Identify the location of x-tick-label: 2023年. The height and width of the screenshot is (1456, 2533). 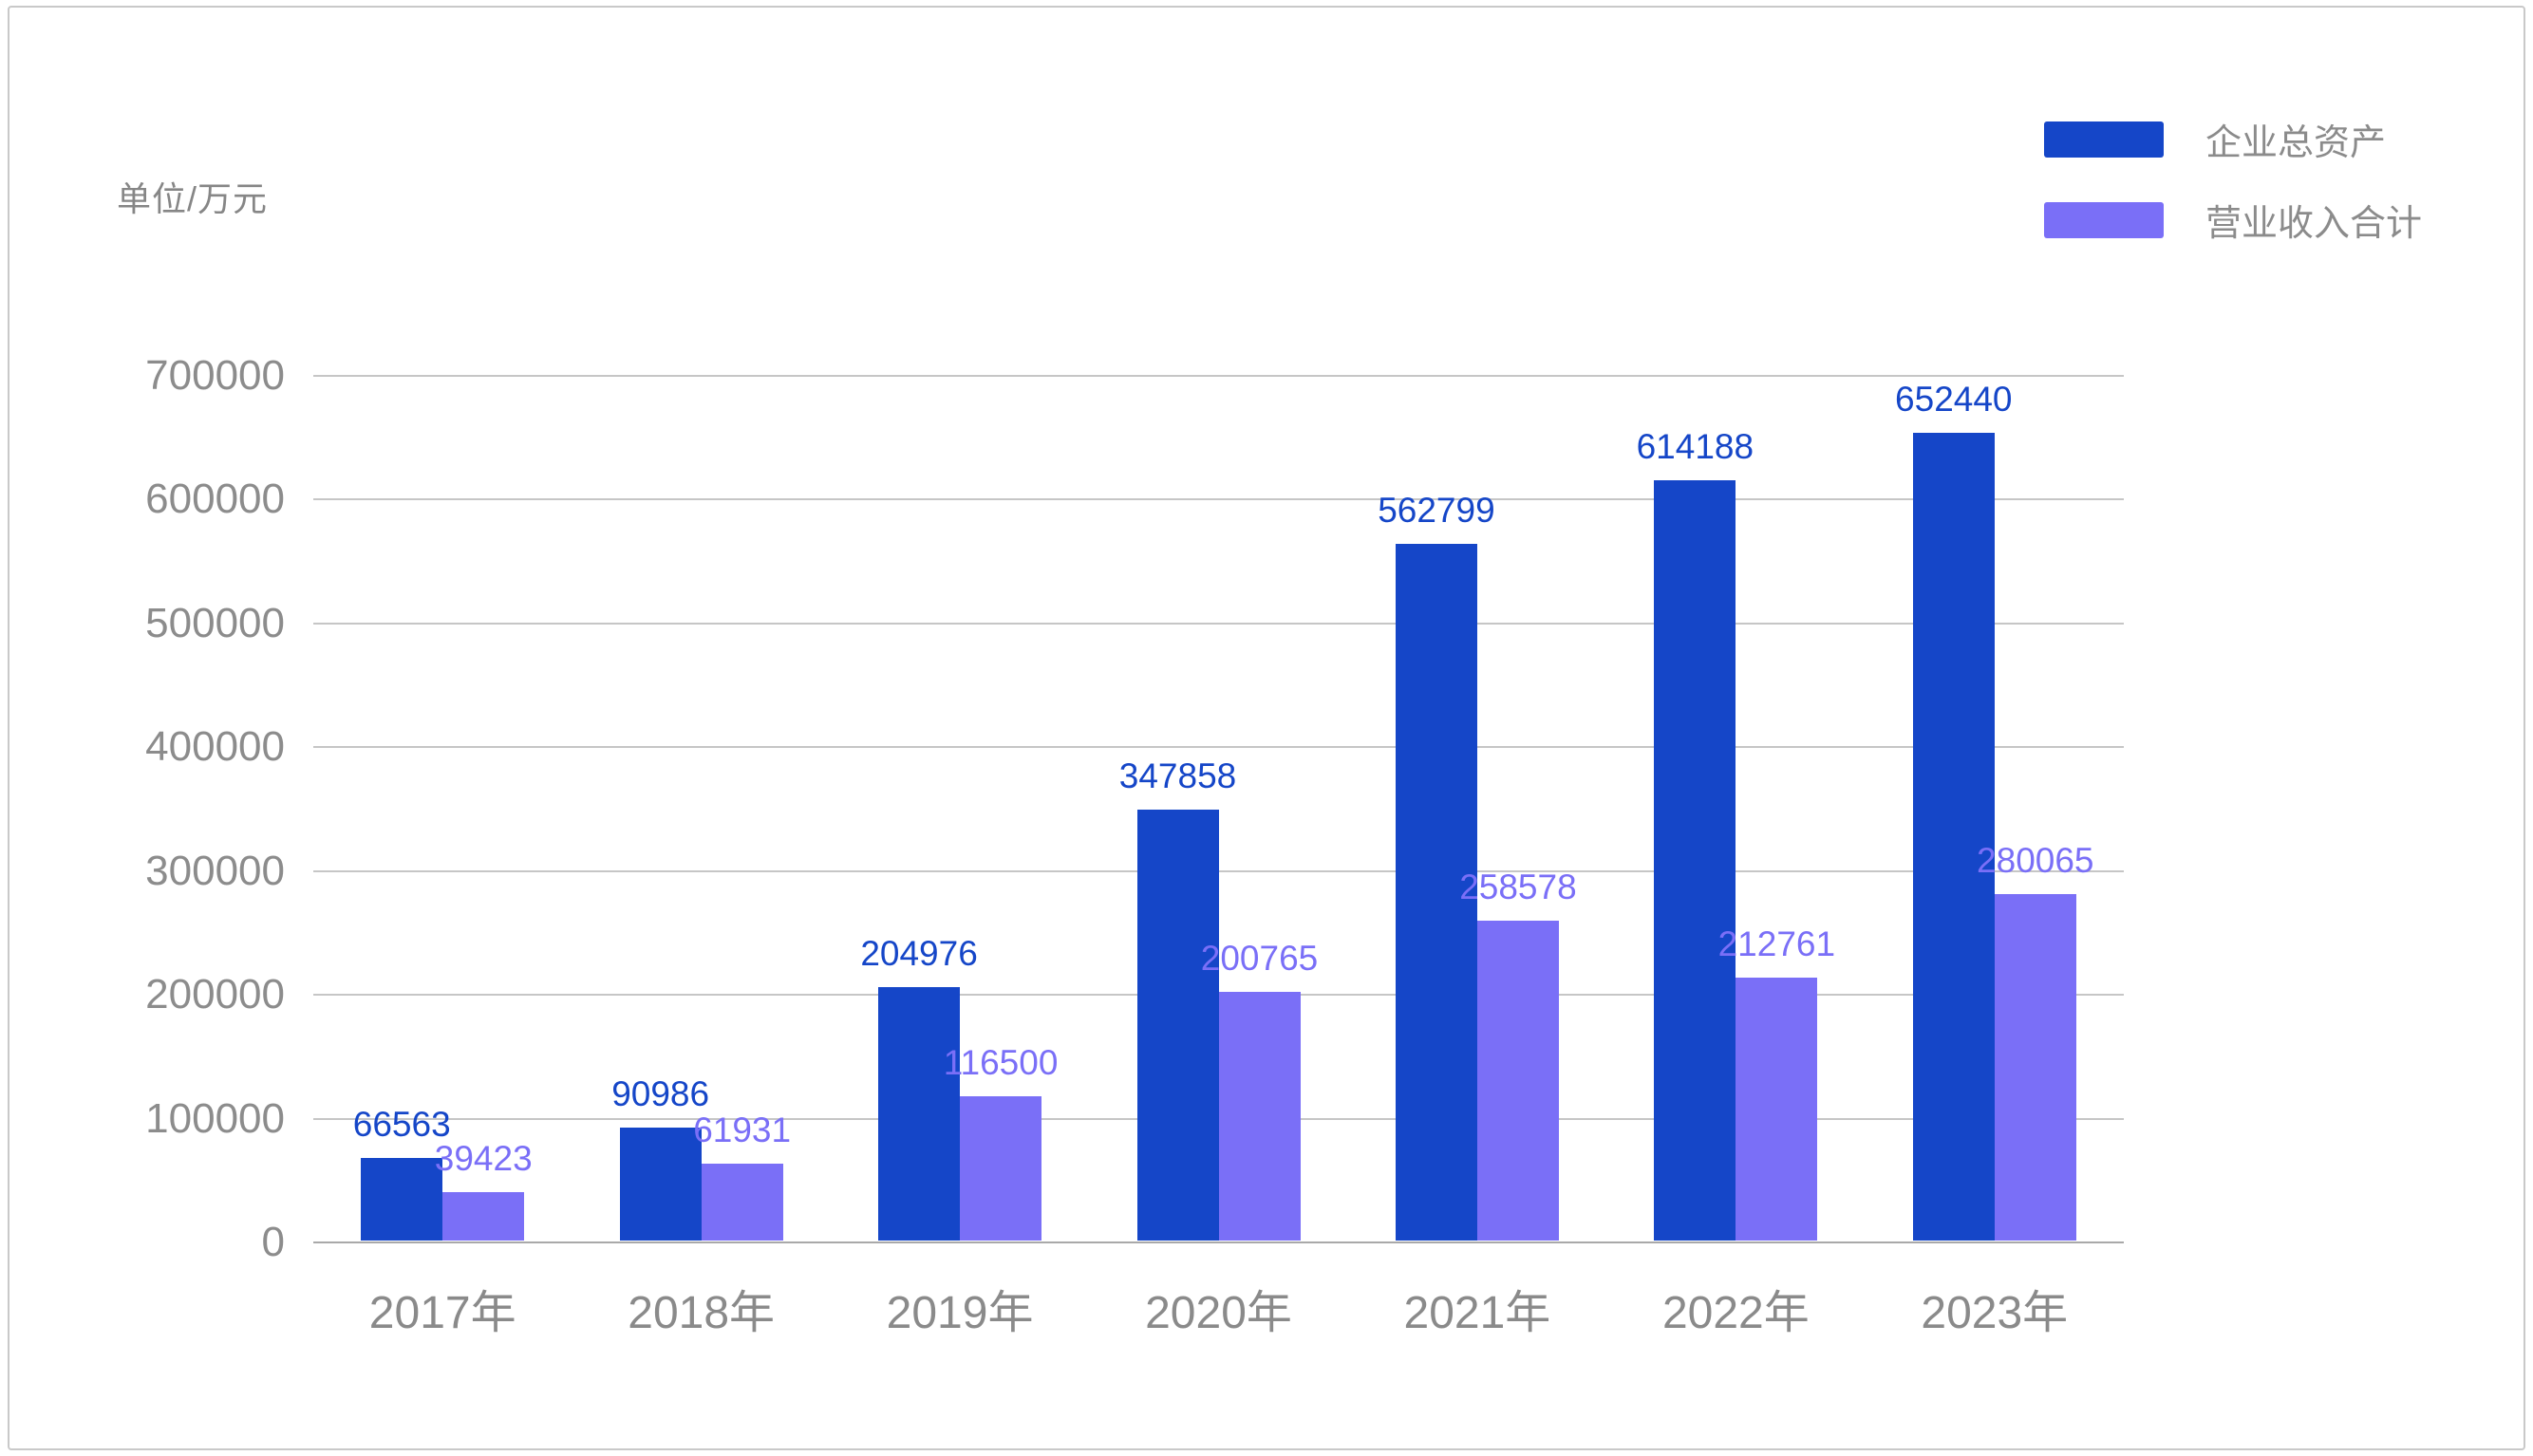
(1995, 1313).